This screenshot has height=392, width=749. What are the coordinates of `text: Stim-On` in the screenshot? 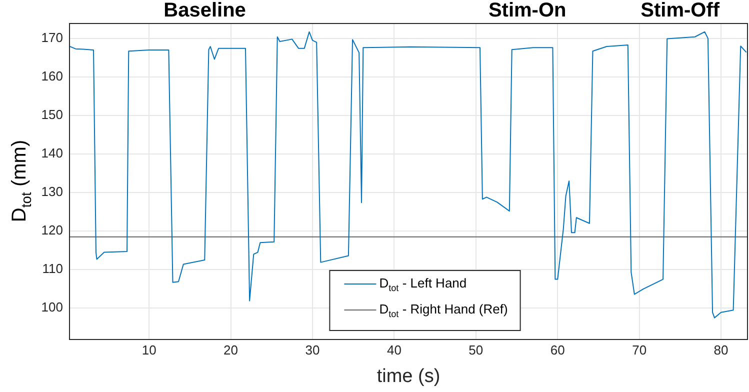 It's located at (527, 11).